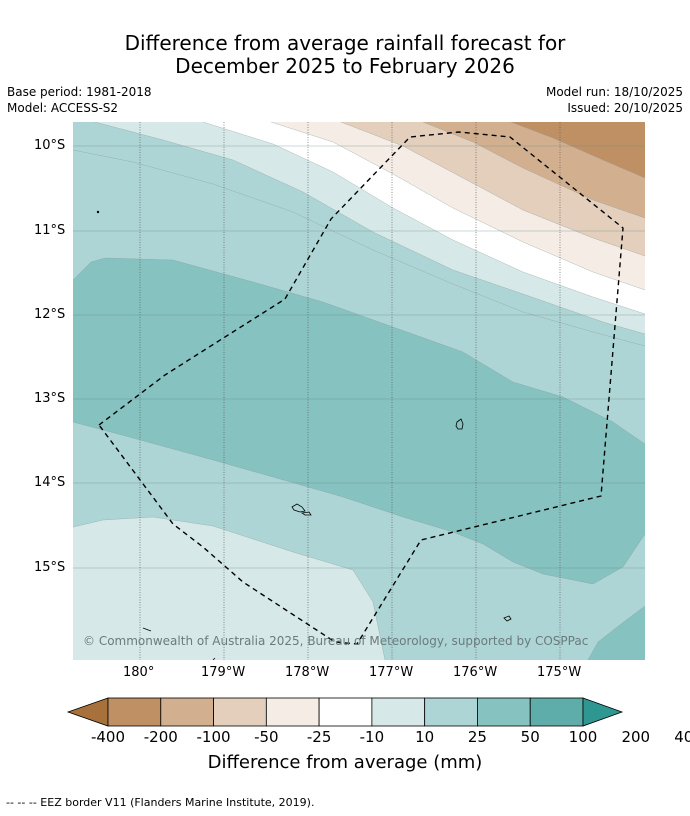 This screenshot has height=816, width=690. Describe the element at coordinates (391, 672) in the screenshot. I see `lon-tick-label: 177°W` at that location.